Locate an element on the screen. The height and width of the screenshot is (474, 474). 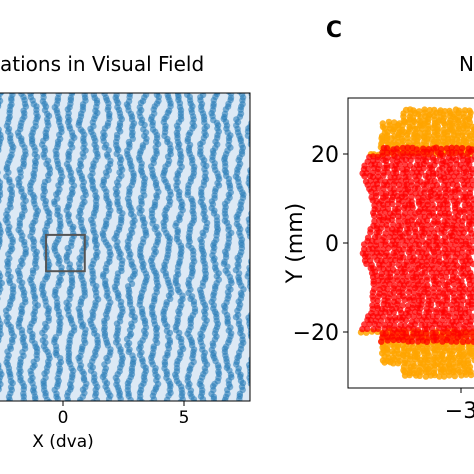
right-chart-title-fragment: N is located at coordinates (466, 64).